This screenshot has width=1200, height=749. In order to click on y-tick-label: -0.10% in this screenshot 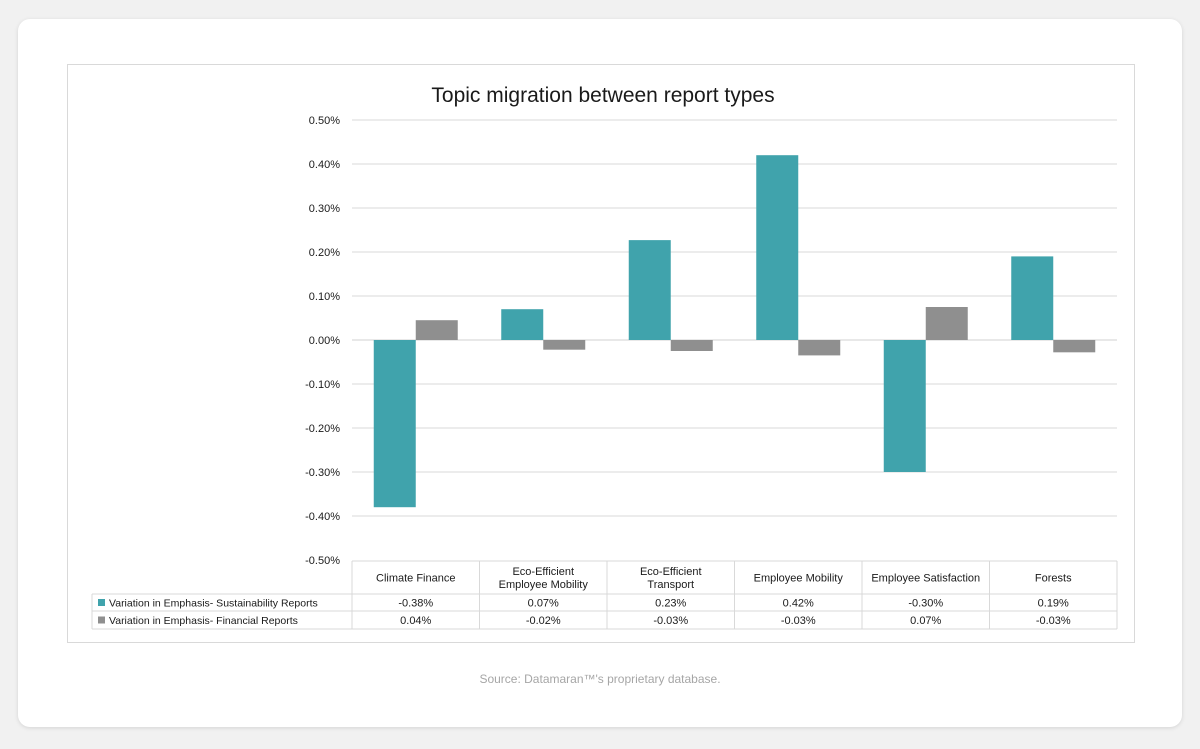, I will do `click(322, 385)`.